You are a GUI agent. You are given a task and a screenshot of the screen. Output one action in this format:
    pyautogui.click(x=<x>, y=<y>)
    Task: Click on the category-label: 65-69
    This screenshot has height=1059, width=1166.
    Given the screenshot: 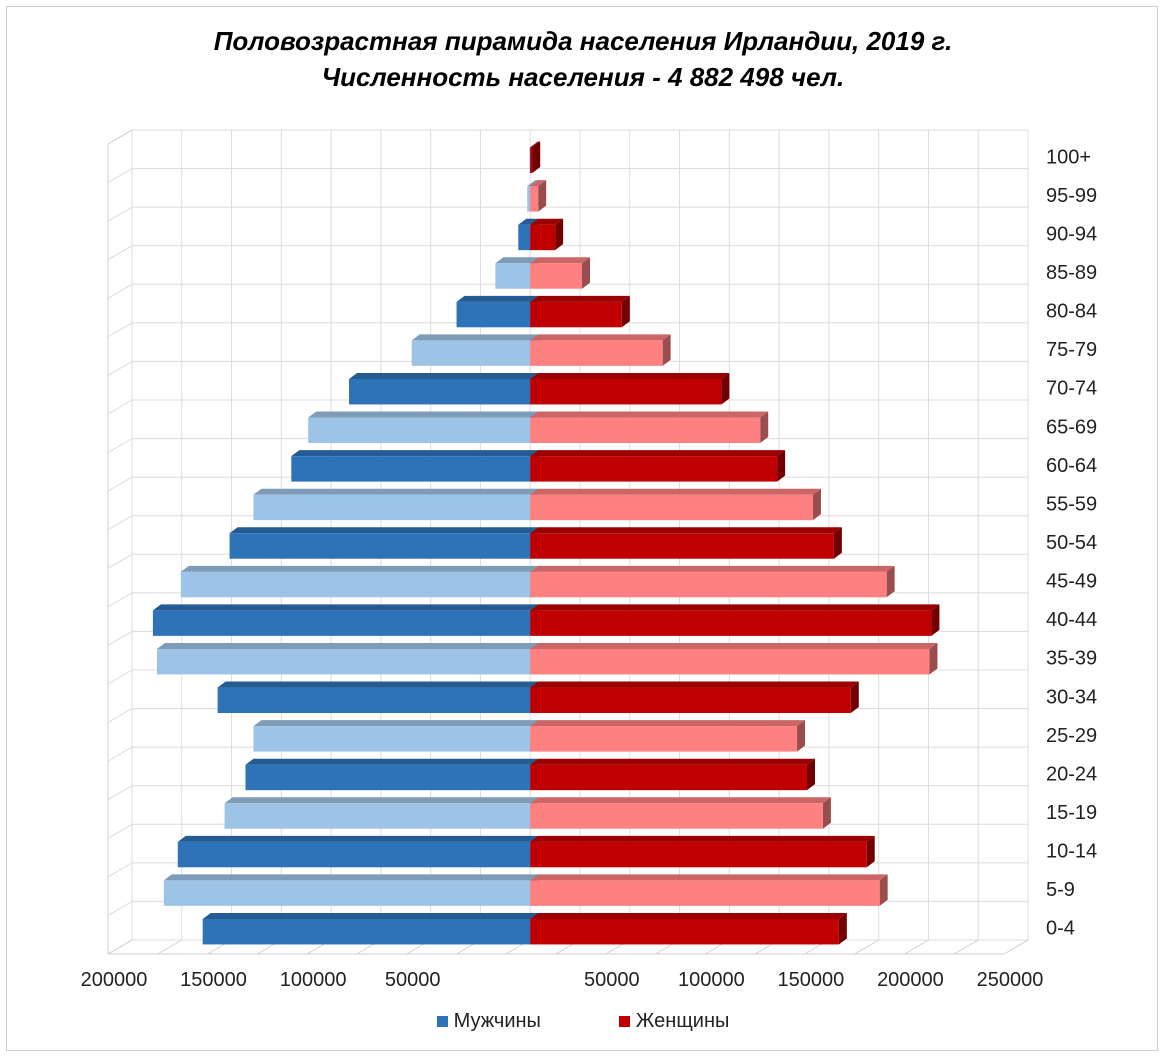 What is the action you would take?
    pyautogui.click(x=1071, y=427)
    